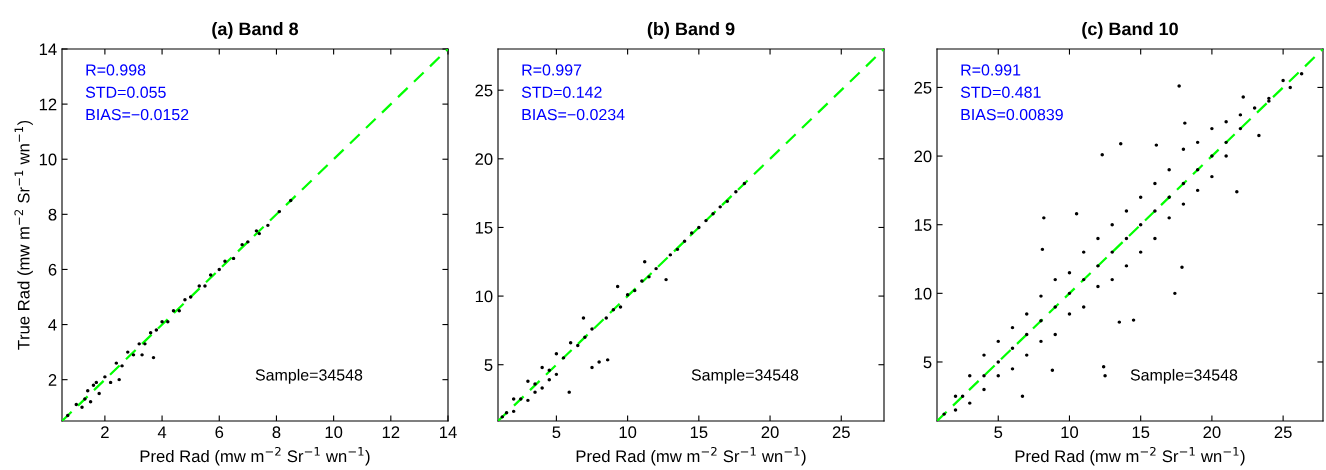 The image size is (1326, 470). Describe the element at coordinates (691, 30) in the screenshot. I see `chart-title: (b) Band 9` at that location.